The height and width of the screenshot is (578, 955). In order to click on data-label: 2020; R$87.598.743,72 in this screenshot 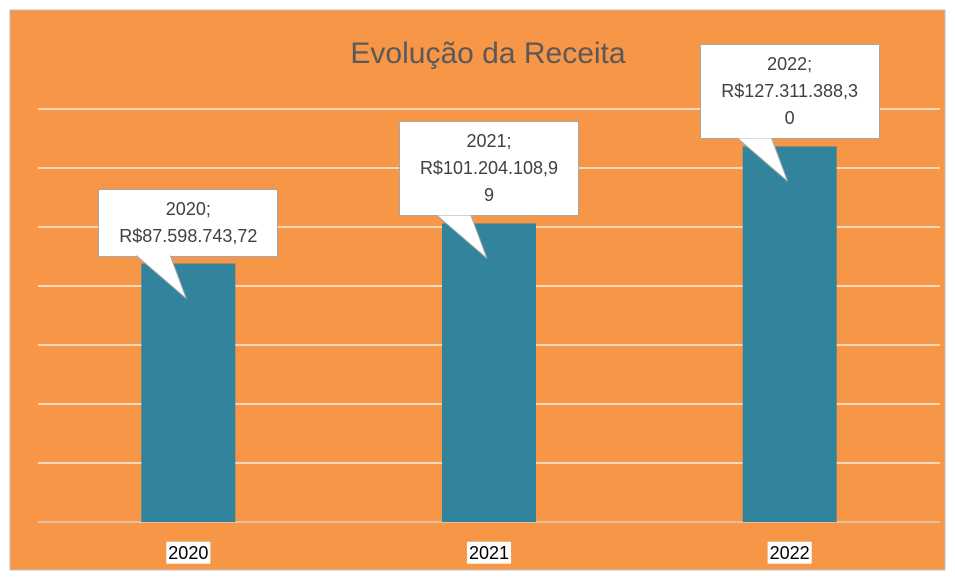, I will do `click(188, 222)`.